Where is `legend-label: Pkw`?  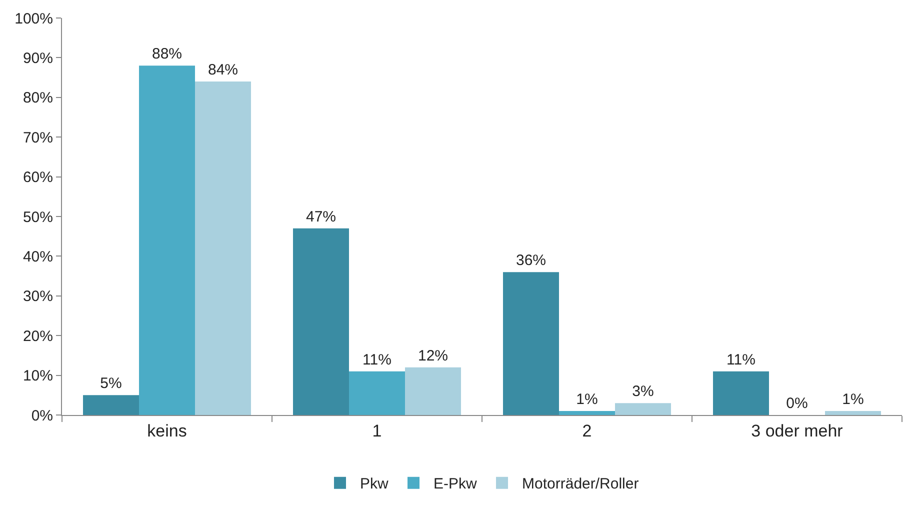
legend-label: Pkw is located at coordinates (374, 484).